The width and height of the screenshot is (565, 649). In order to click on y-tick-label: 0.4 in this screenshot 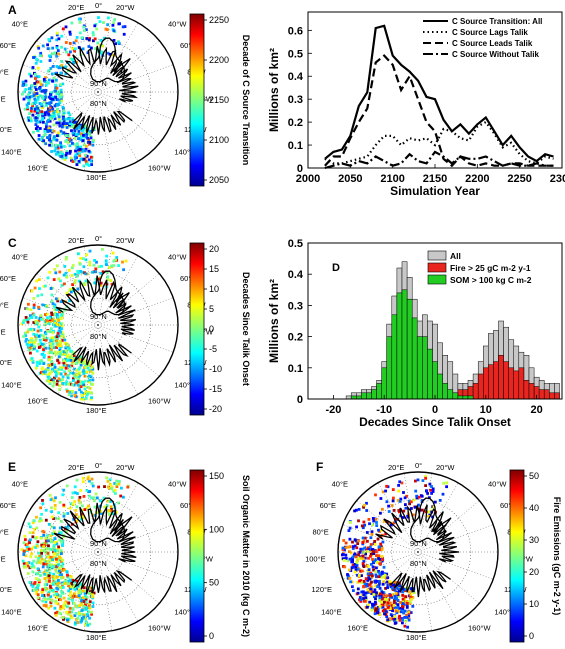, I will do `click(296, 275)`.